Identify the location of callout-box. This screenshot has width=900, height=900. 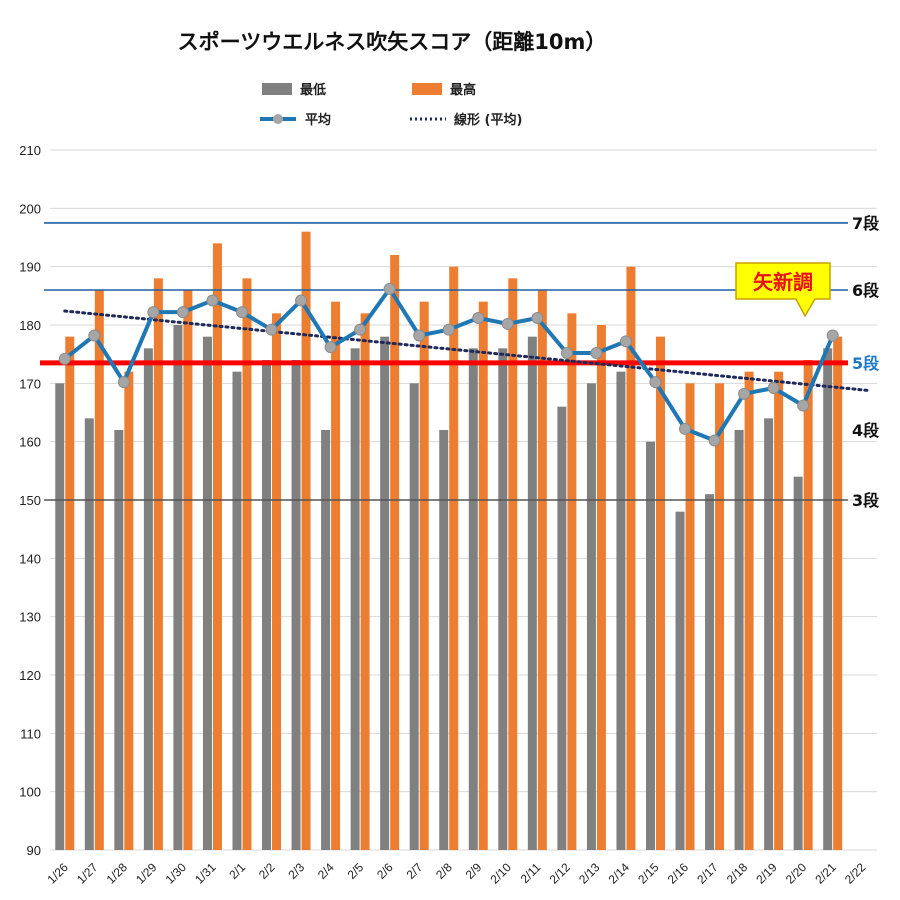
(783, 290).